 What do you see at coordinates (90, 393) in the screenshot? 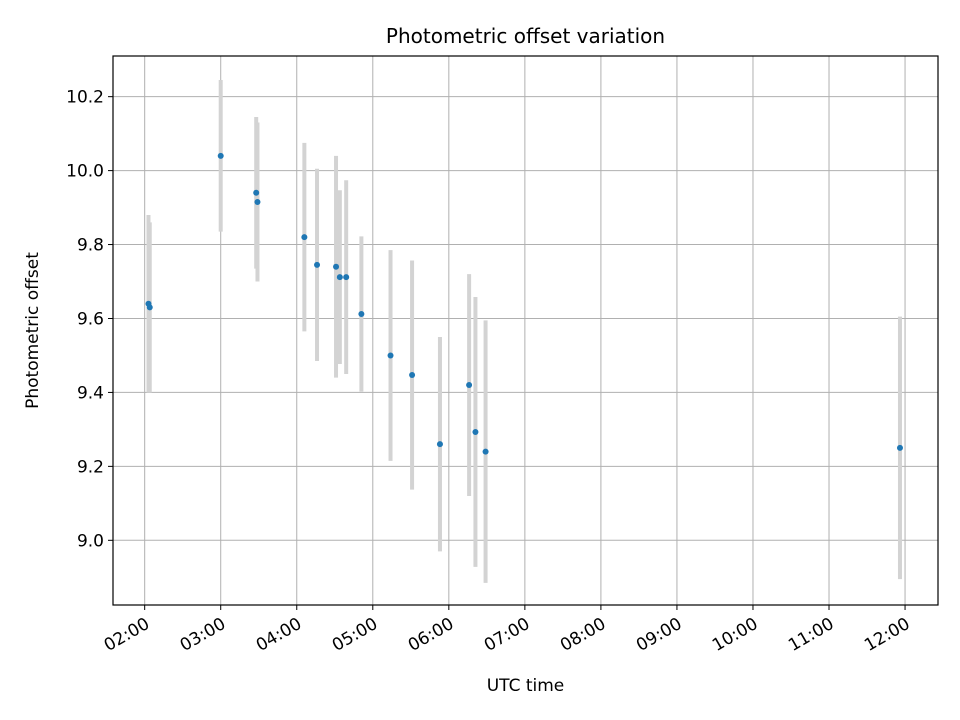
I see `y-tick-label: 9.4` at bounding box center [90, 393].